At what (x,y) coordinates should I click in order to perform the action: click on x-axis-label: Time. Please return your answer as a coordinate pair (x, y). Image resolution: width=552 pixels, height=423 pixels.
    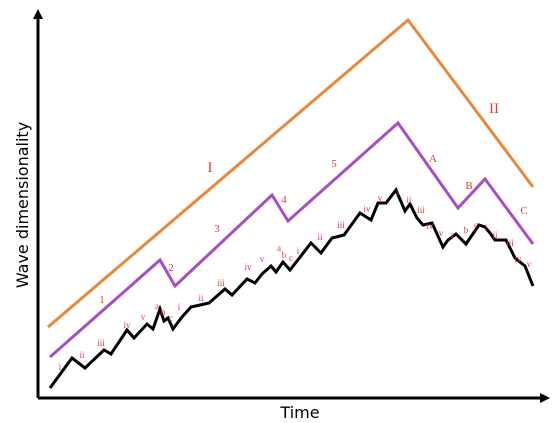
    Looking at the image, I should click on (299, 412).